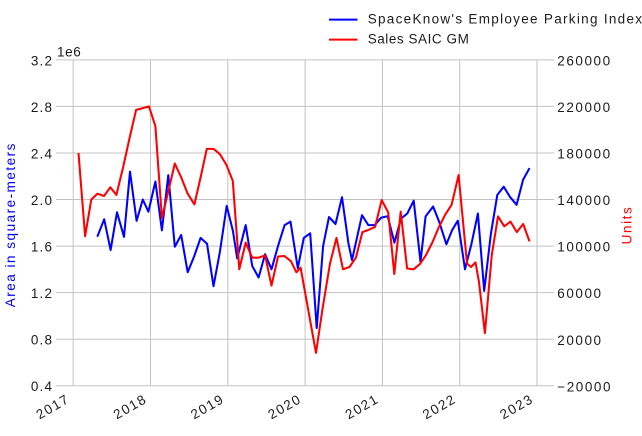 The width and height of the screenshot is (642, 436). What do you see at coordinates (584, 154) in the screenshot?
I see `svg-text: 180000` at bounding box center [584, 154].